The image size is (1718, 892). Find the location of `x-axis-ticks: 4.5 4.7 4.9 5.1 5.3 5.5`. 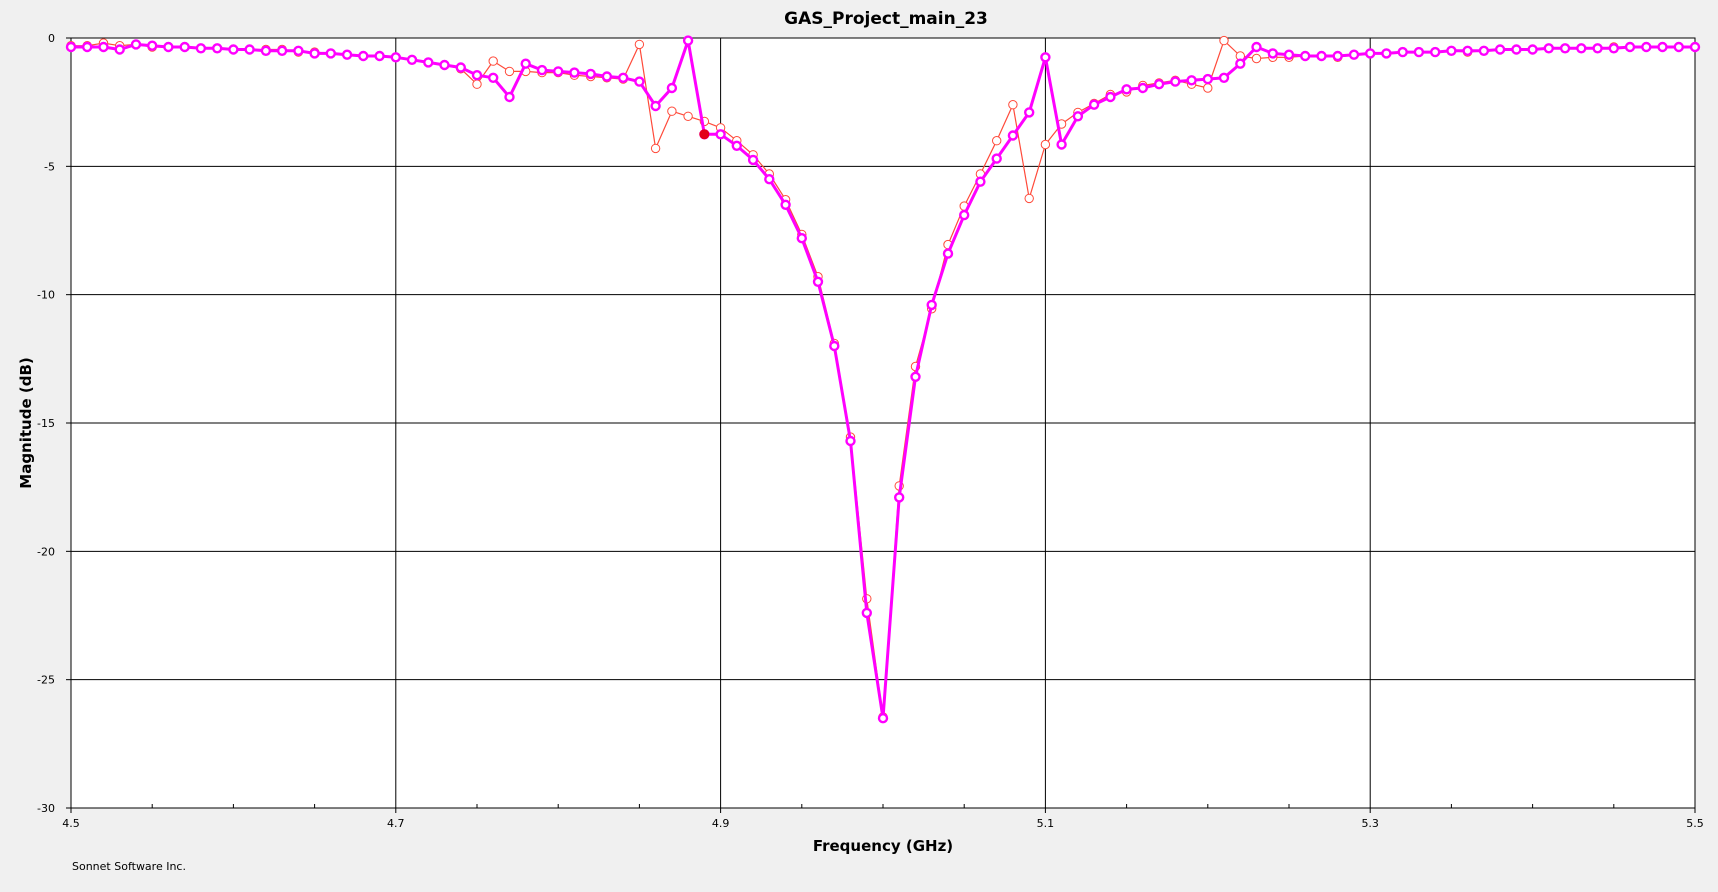

x-axis-ticks: 4.5 4.7 4.9 5.1 5.3 5.5 is located at coordinates (883, 817).